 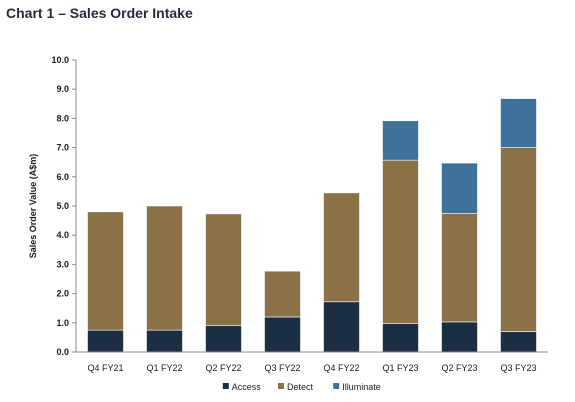 What do you see at coordinates (281, 386) in the screenshot?
I see `legend-swatch-detect` at bounding box center [281, 386].